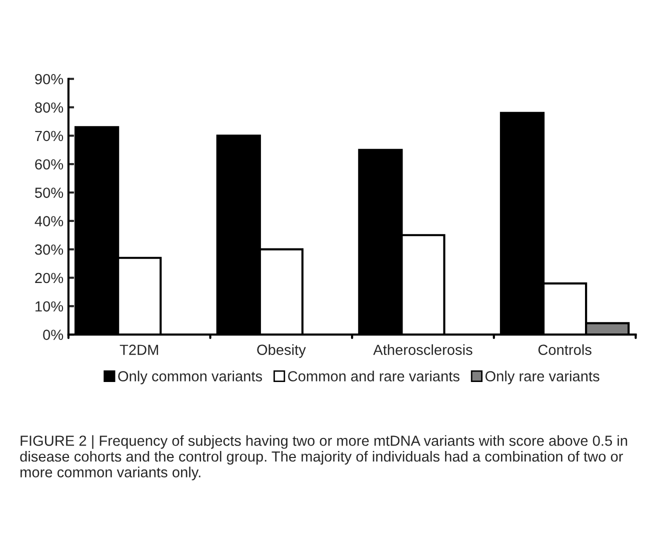  I want to click on x-tick-label: Obesity, so click(281, 351).